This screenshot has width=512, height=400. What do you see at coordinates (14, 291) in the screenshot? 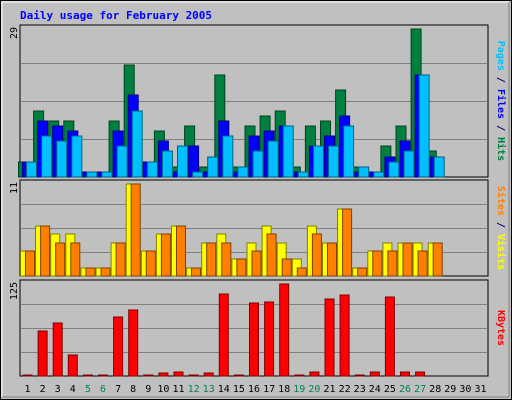
I see `kbytes-ymax-label: 125` at bounding box center [14, 291].